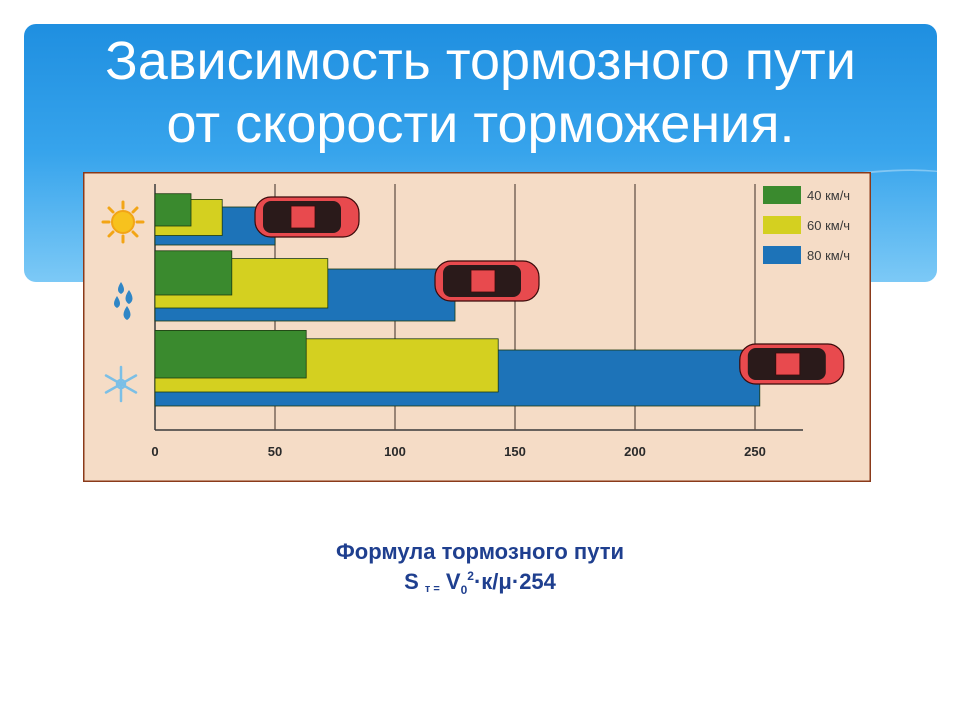  What do you see at coordinates (411, 581) in the screenshot?
I see `formula-s: S` at bounding box center [411, 581].